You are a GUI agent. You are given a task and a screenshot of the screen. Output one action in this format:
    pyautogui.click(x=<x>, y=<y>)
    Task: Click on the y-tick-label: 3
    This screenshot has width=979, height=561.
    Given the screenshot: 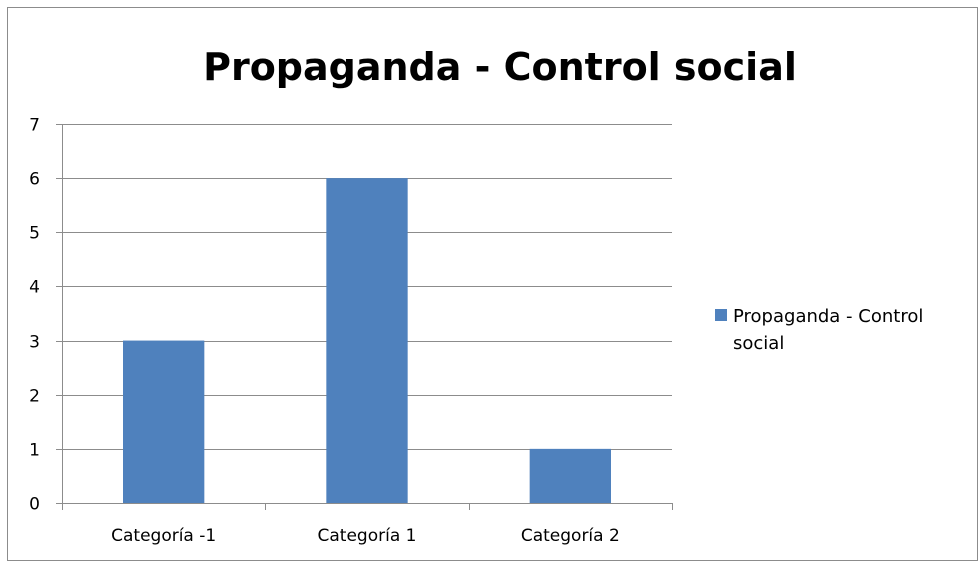 What is the action you would take?
    pyautogui.click(x=34, y=343)
    